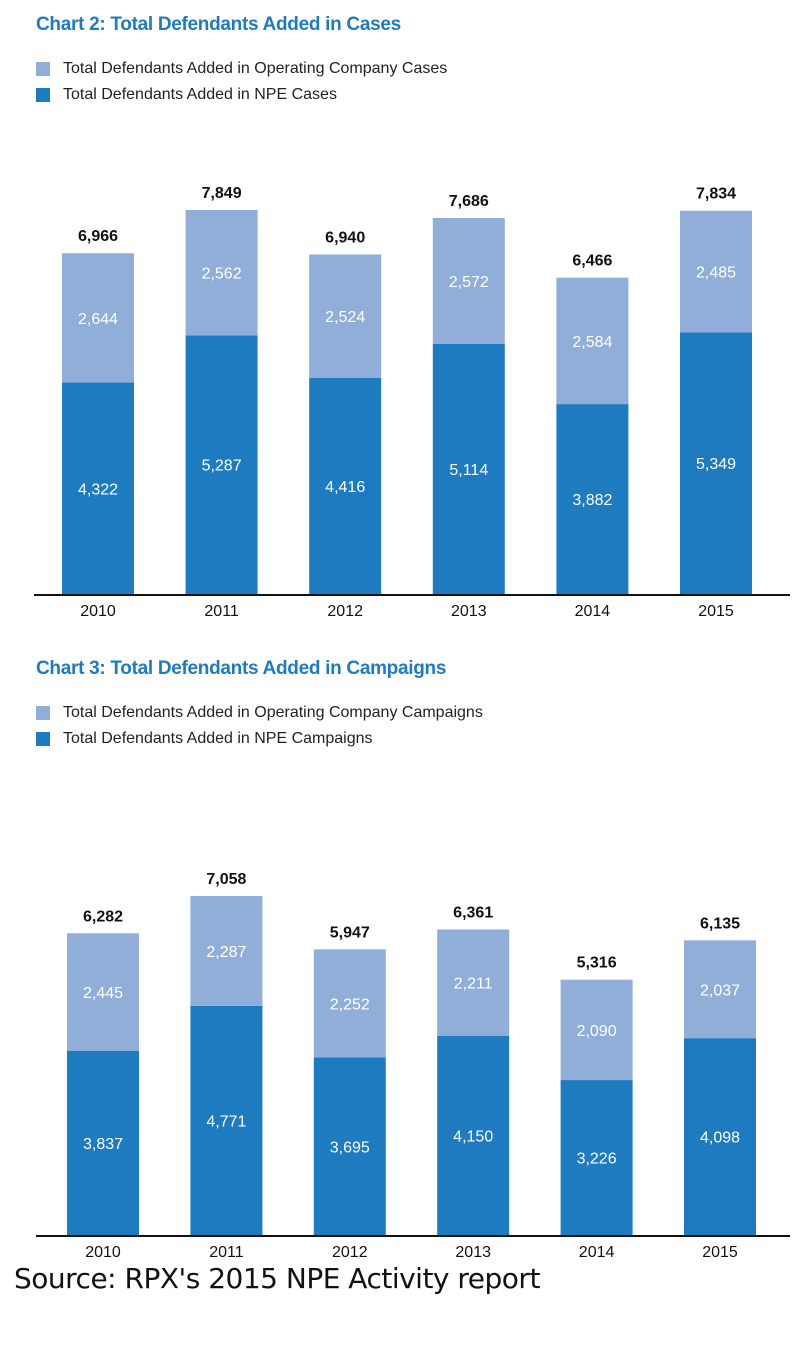  I want to click on label-operating-2011: 2,562, so click(222, 274).